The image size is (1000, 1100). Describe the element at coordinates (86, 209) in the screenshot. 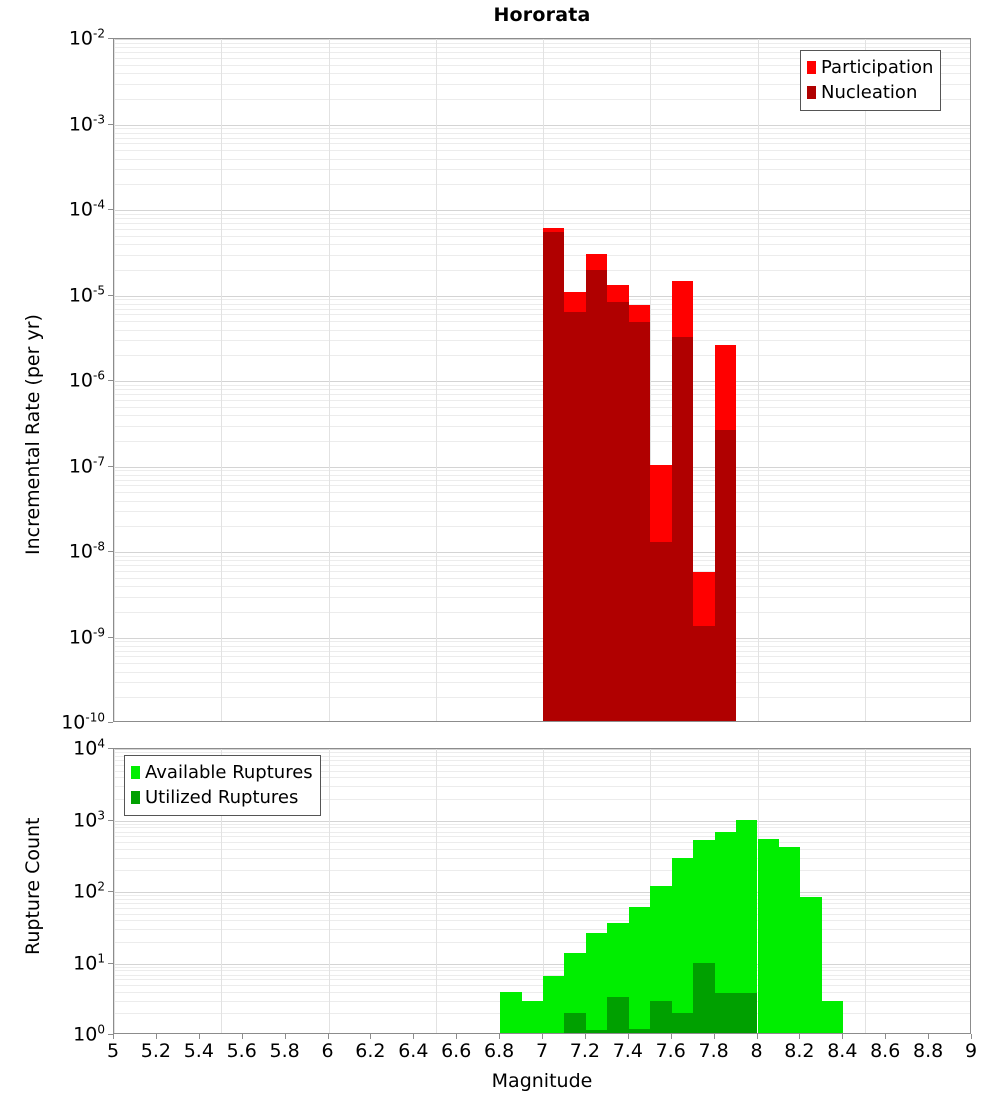

I see `y-tick-label: 10⁻⁴` at that location.